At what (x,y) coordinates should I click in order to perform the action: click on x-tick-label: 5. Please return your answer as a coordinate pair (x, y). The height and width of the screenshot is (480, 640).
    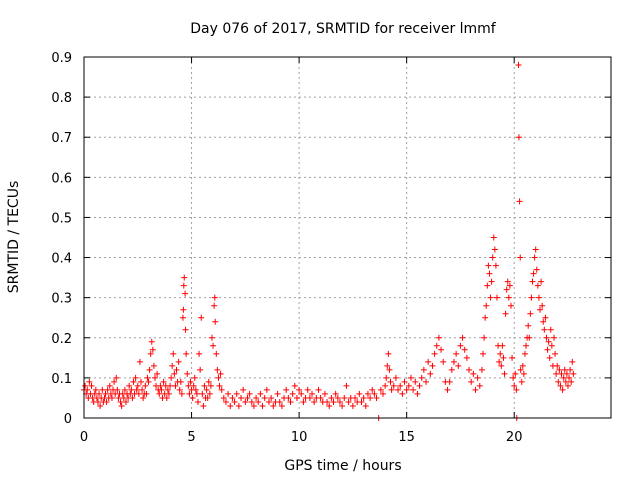
    Looking at the image, I should click on (191, 437).